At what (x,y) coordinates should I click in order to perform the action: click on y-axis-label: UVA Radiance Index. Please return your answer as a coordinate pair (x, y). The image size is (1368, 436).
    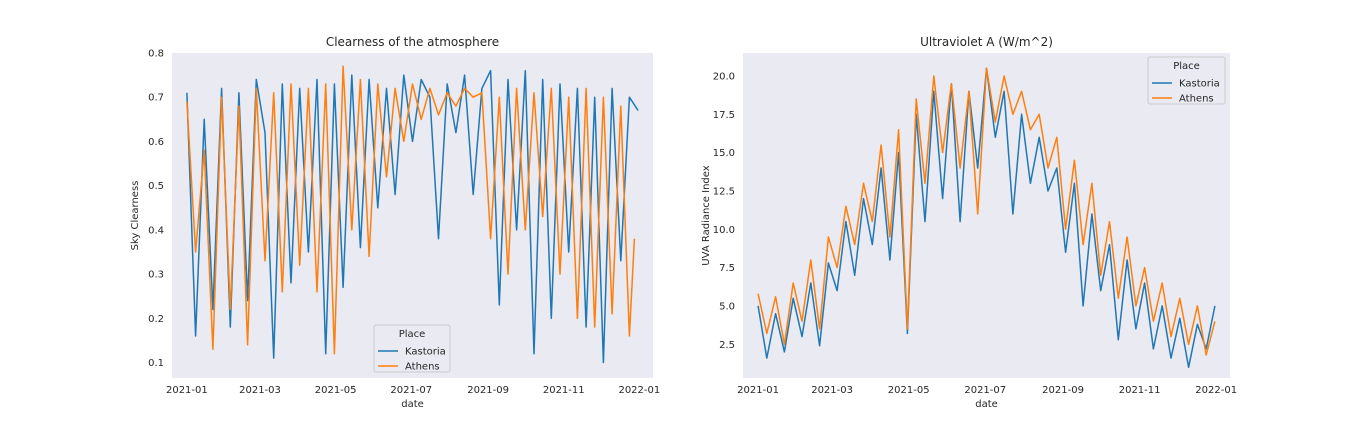
    Looking at the image, I should click on (706, 215).